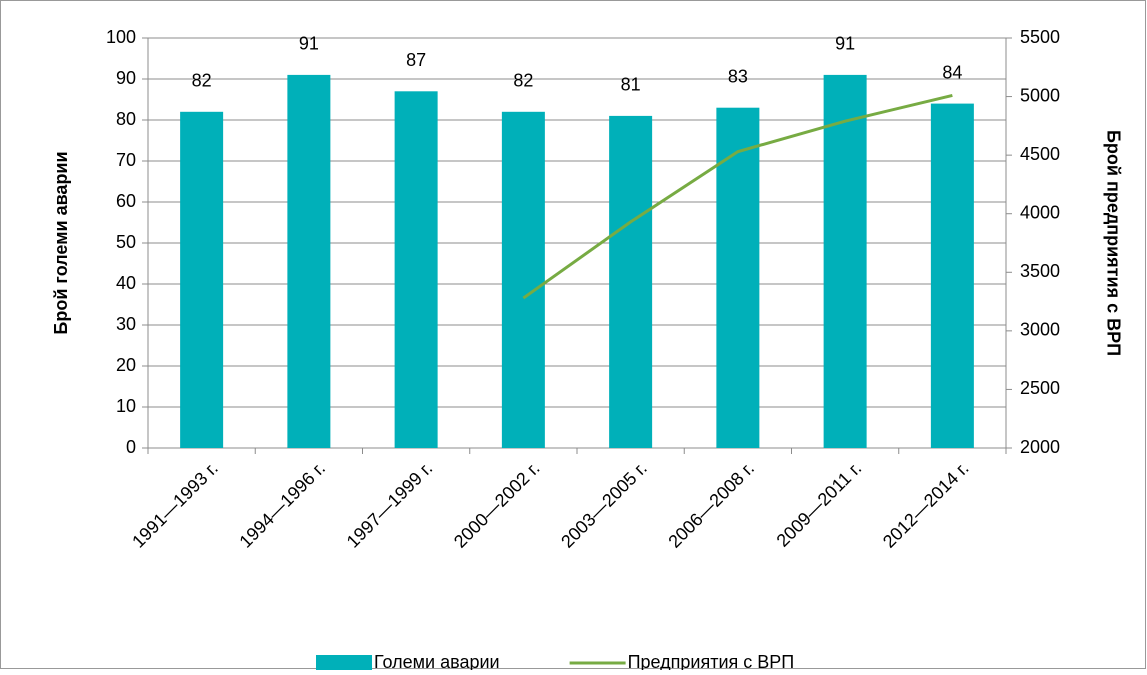 This screenshot has width=1147, height=675. I want to click on y-tick-label: 90, so click(126, 78).